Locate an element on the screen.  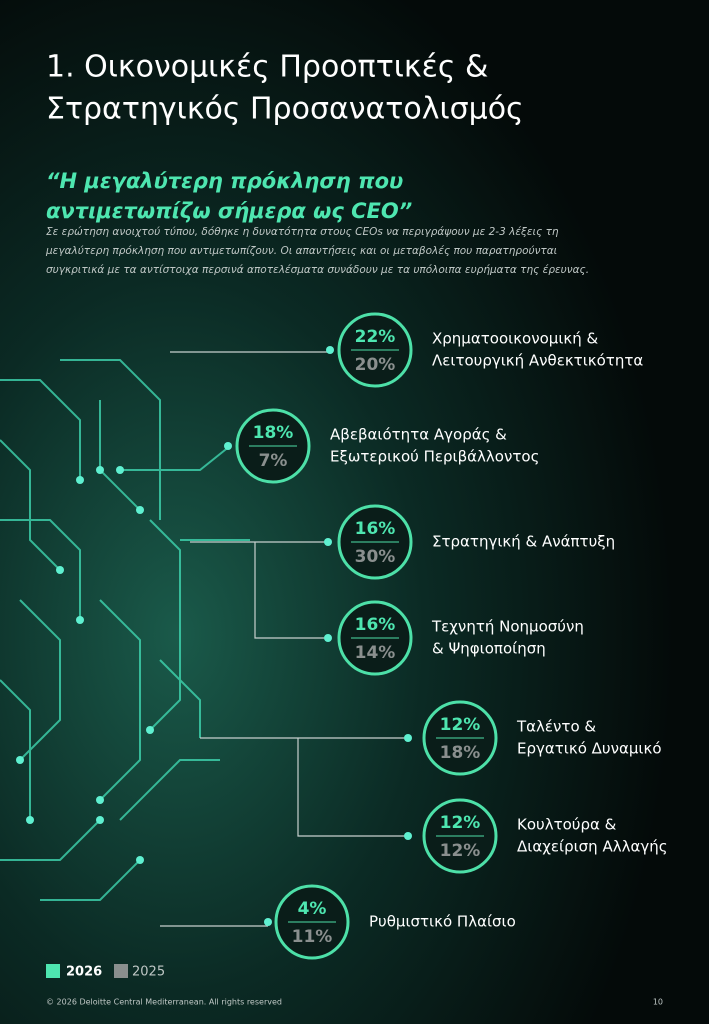
legend-swatch-2025 is located at coordinates (121, 971).